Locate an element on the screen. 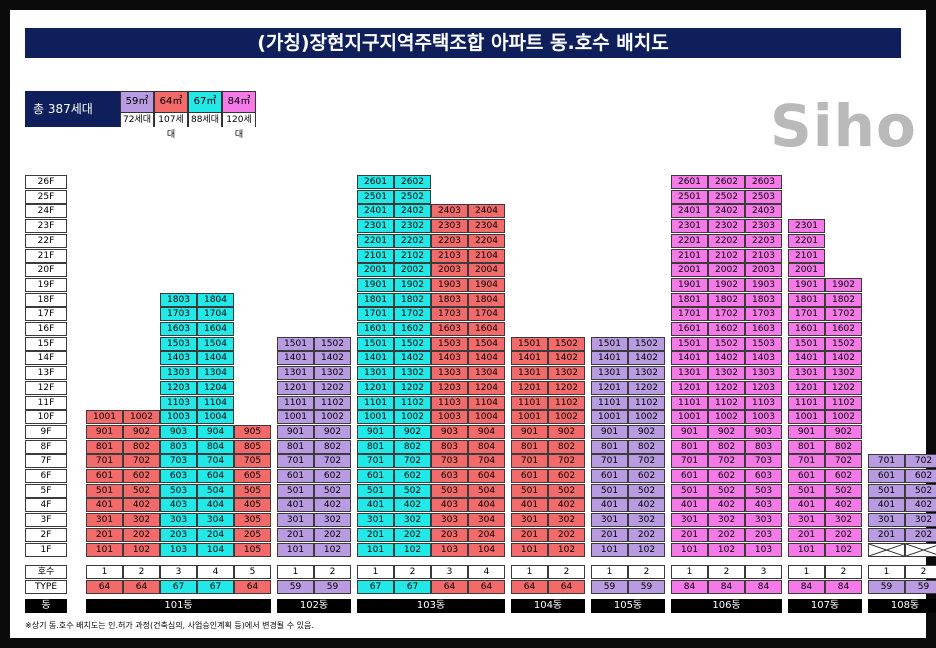 The image size is (936, 648). unit-cell: 1702 is located at coordinates (726, 314).